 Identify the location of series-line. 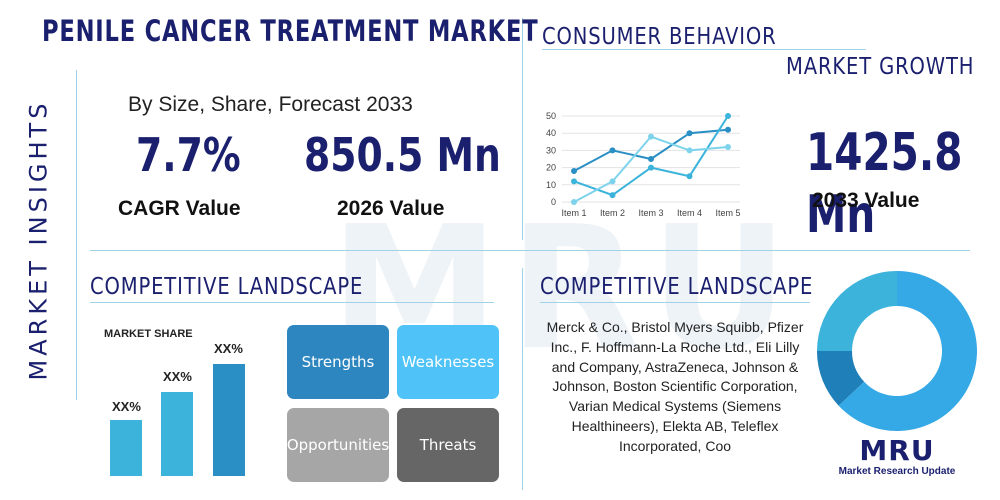
(651, 156).